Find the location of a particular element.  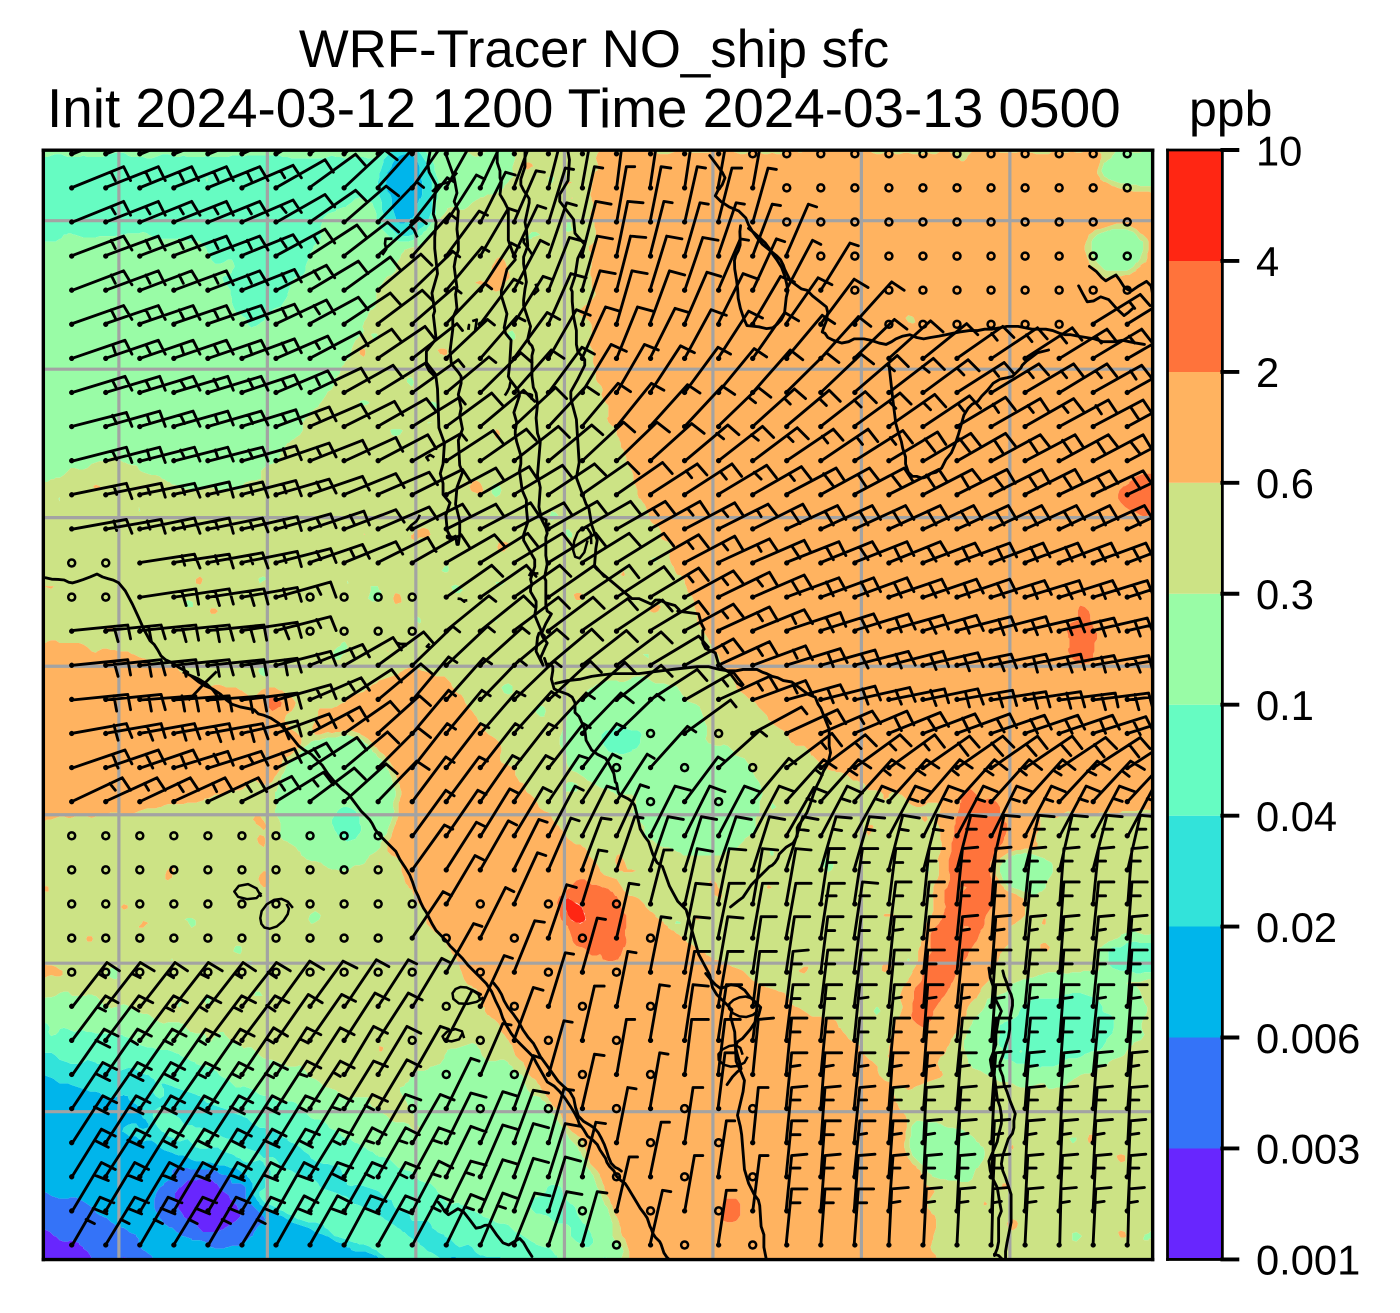

svg-text: 0.003 is located at coordinates (1308, 1149).